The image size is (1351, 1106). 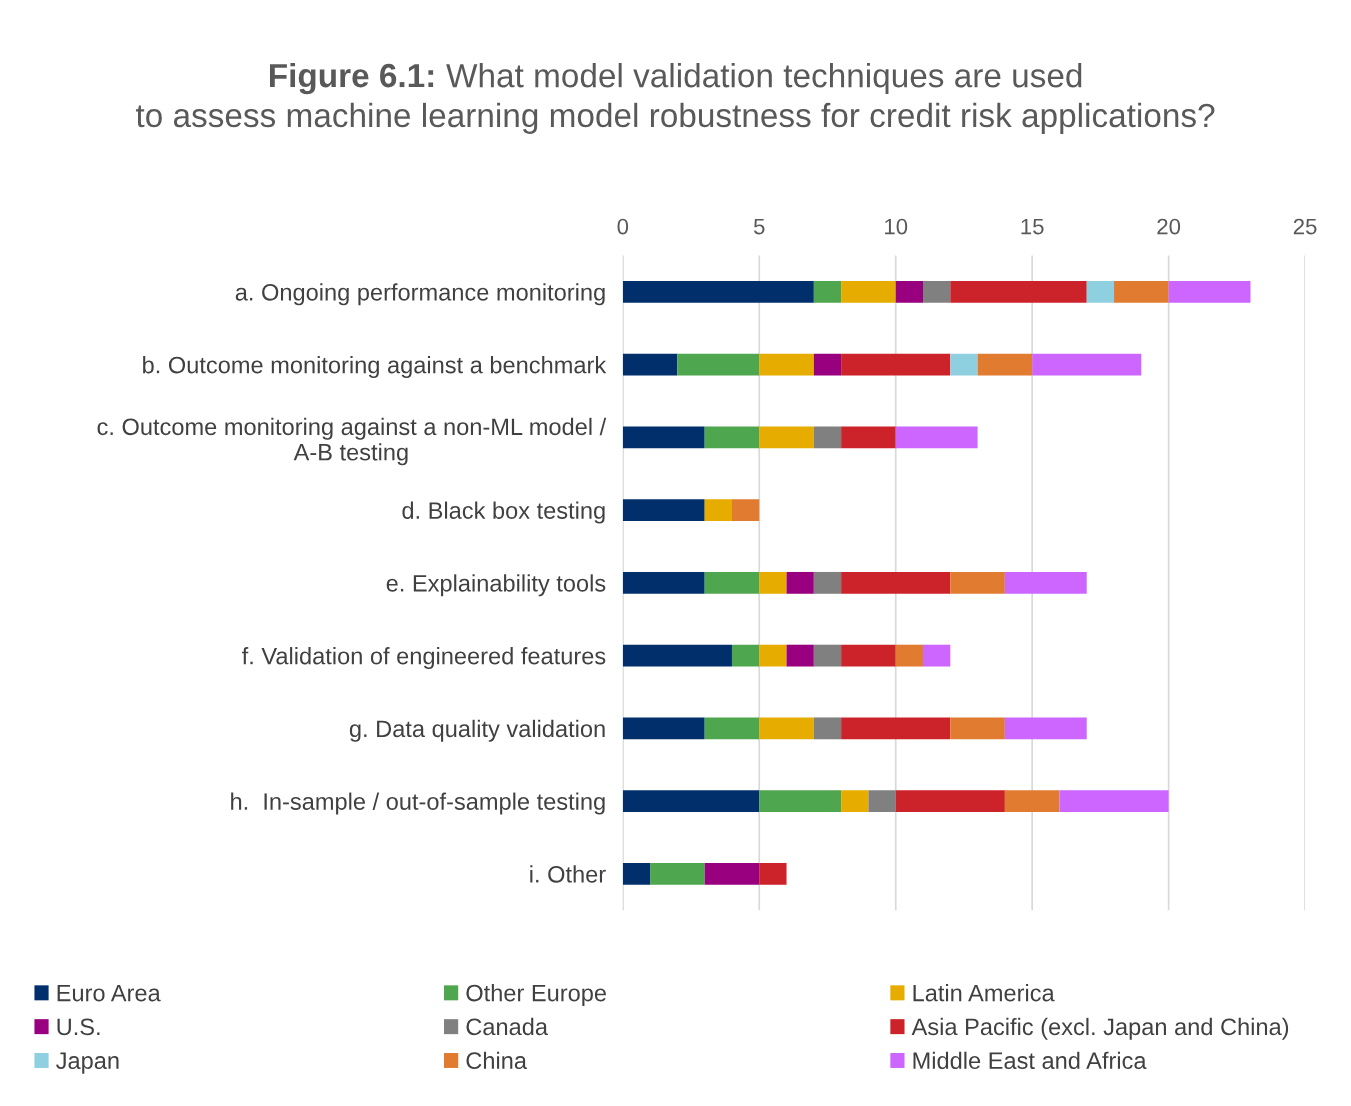 I want to click on y-tick-label: h. In-sample / out-of-sample testing, so click(x=418, y=803).